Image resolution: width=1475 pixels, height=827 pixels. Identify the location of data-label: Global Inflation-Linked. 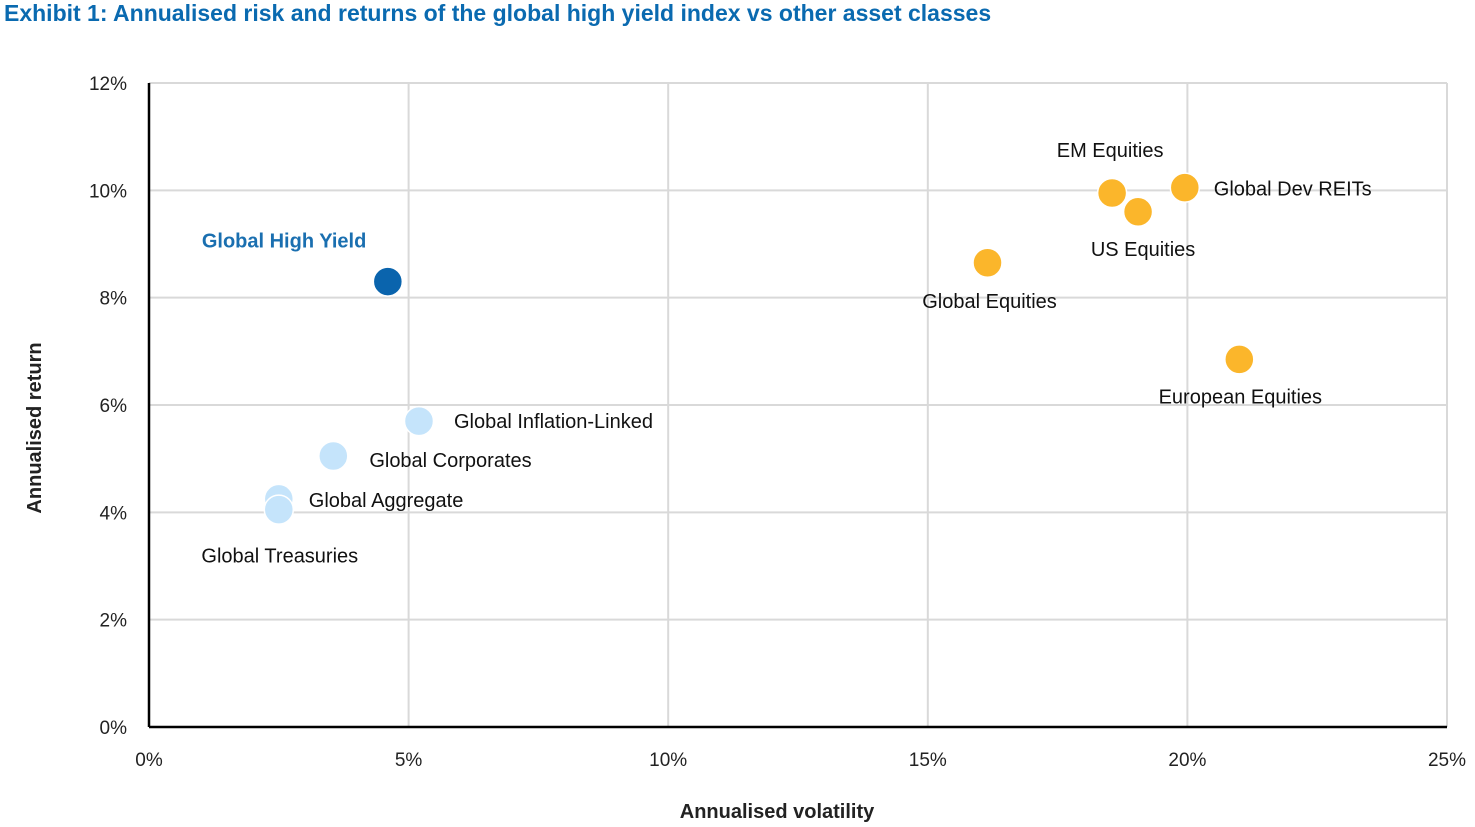
(553, 422).